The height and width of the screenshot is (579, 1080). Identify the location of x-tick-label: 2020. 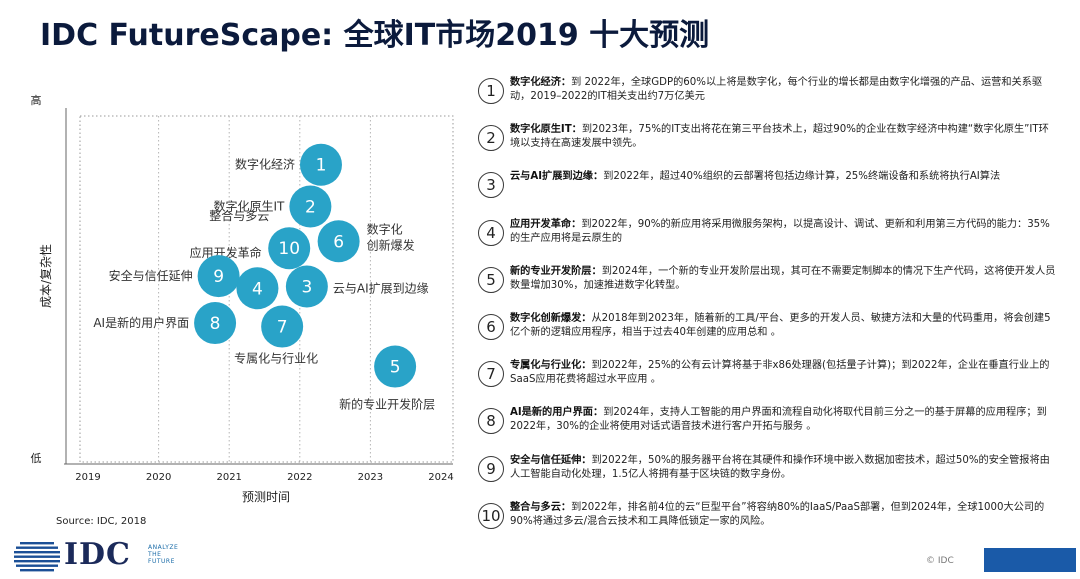
(158, 477).